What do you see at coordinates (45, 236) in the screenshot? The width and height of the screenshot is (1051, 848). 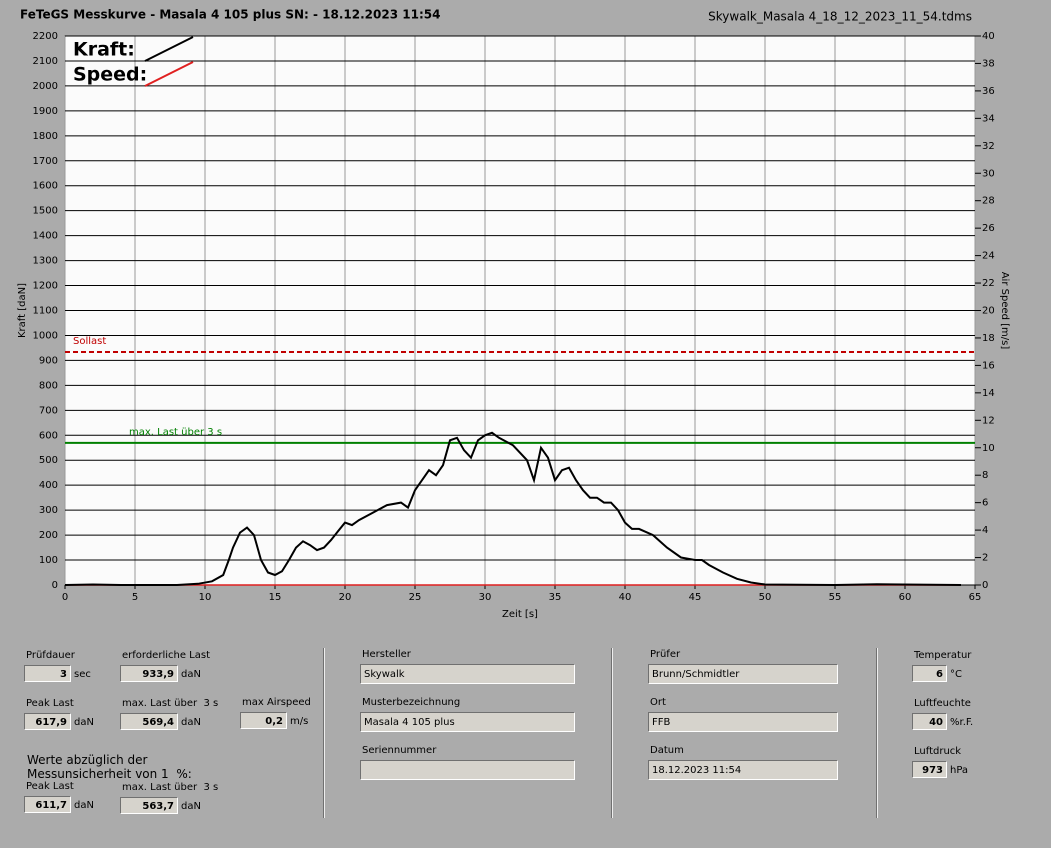 I see `y-tick-label: 1400` at bounding box center [45, 236].